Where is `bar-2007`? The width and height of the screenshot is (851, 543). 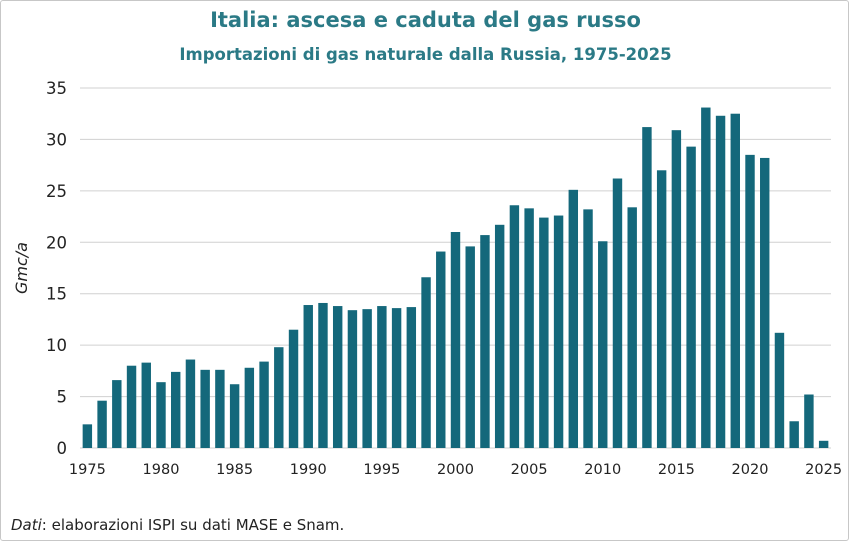 bar-2007 is located at coordinates (558, 331).